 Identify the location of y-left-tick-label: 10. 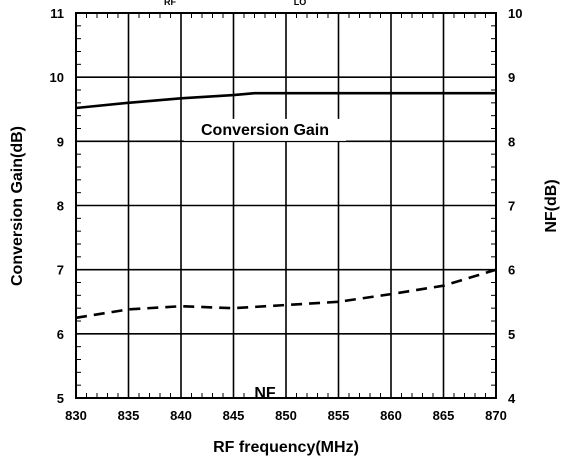
(57, 77).